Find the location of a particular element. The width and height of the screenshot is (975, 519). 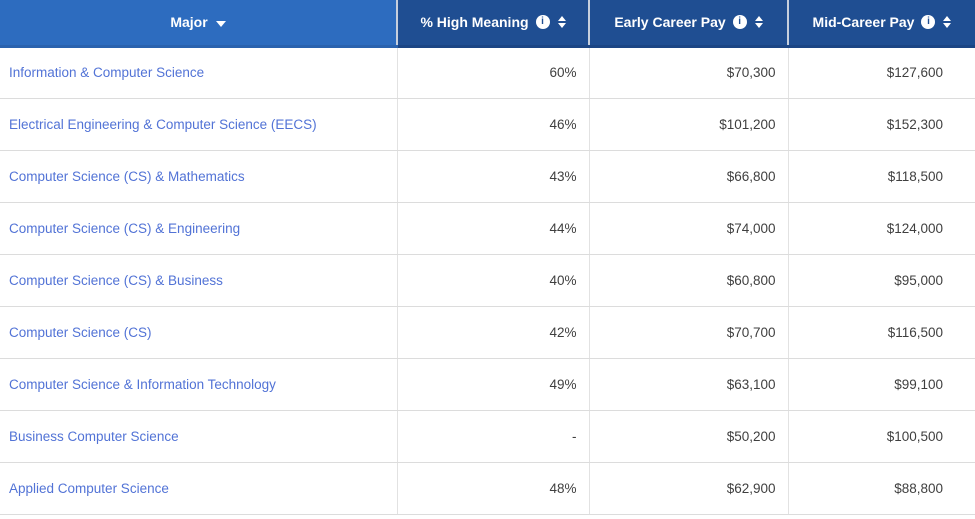

major-link: Computer Science (CS) & Engineering is located at coordinates (125, 228).